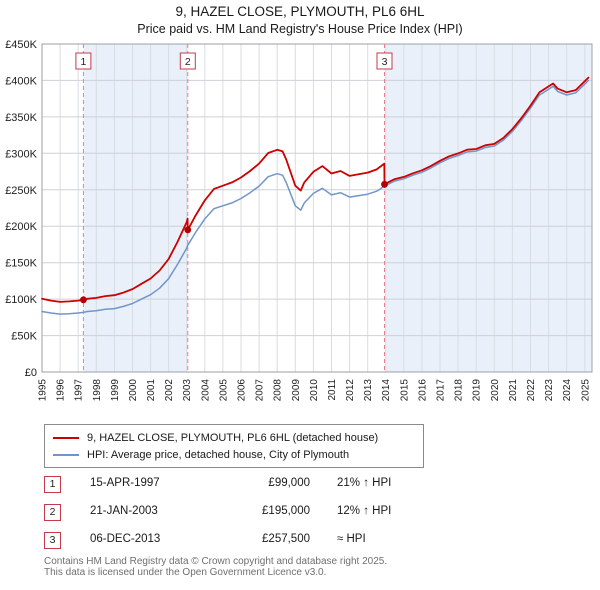 This screenshot has width=600, height=590. I want to click on y-axis-tick-label: £350K, so click(21, 118).